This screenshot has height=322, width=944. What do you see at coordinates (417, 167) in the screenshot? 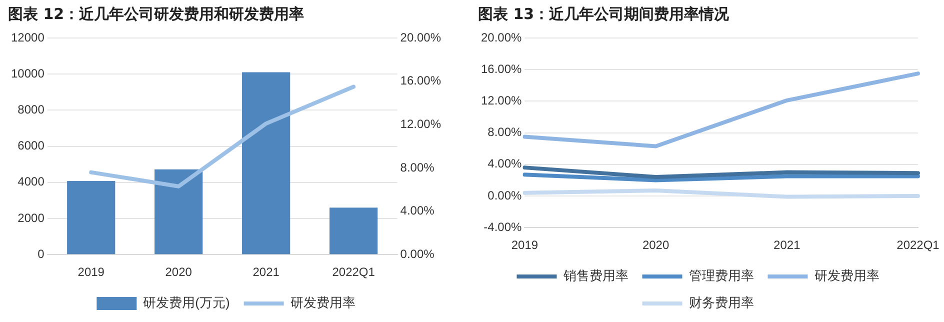
I see `y2-tick-label: 8.00%` at bounding box center [417, 167].